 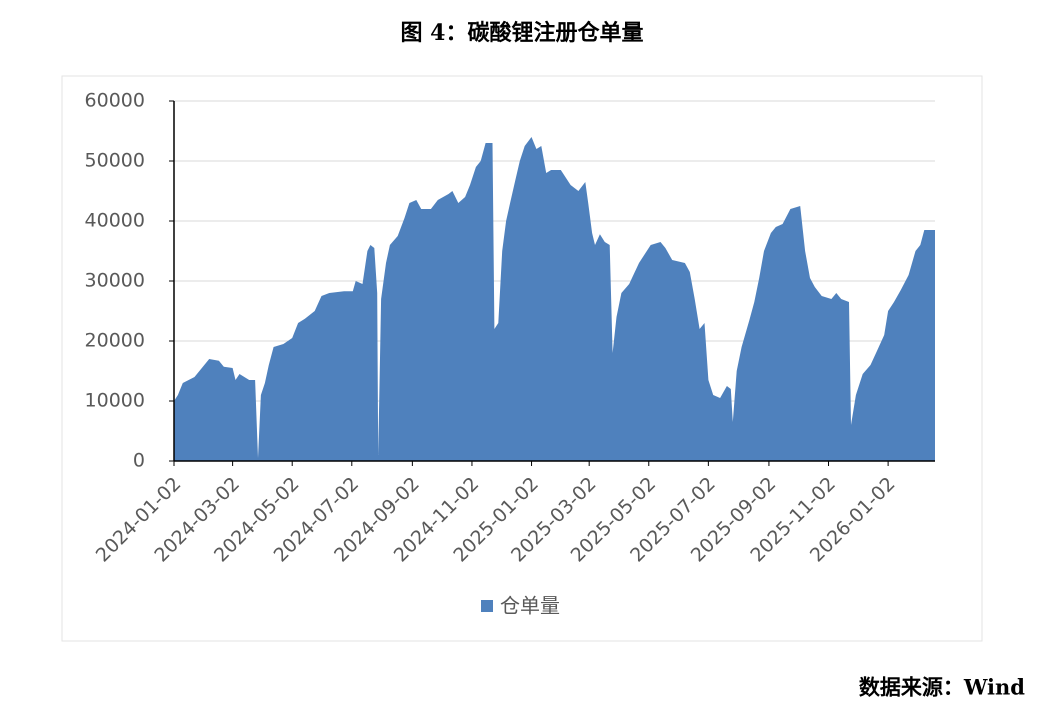 What do you see at coordinates (139, 461) in the screenshot?
I see `y-tick-label: 0` at bounding box center [139, 461].